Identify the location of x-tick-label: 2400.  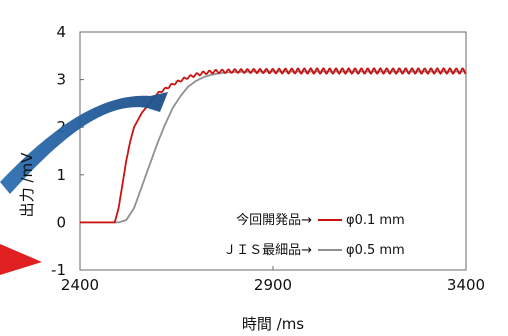
(80, 285).